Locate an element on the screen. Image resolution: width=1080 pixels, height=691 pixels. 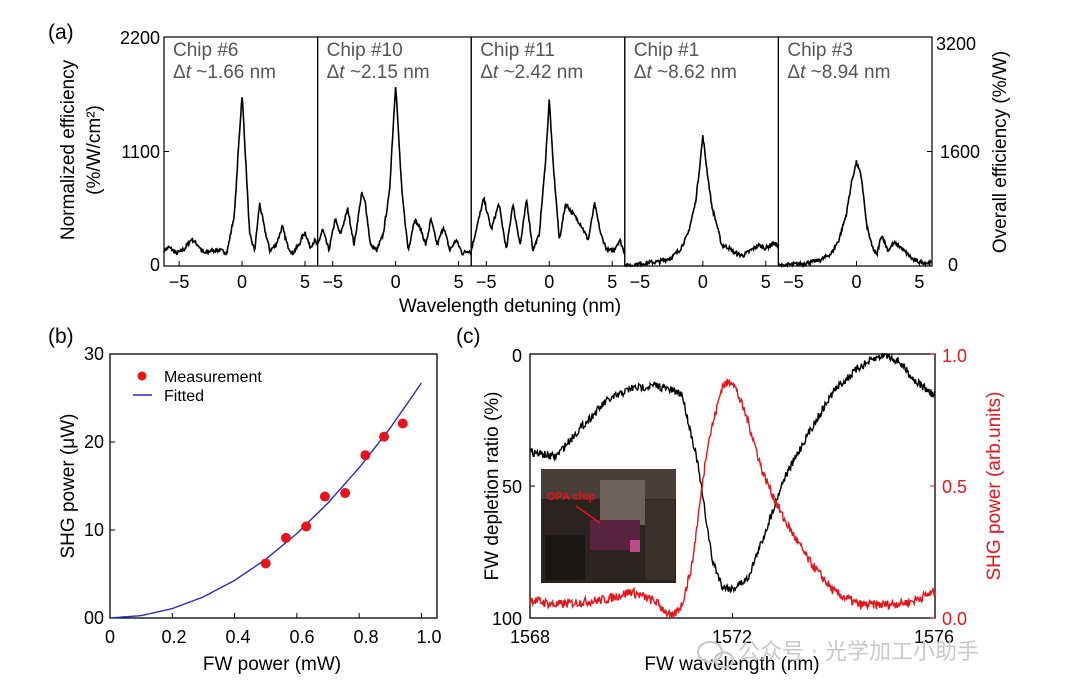
chip-name-label: Chip #10 is located at coordinates (365, 50).